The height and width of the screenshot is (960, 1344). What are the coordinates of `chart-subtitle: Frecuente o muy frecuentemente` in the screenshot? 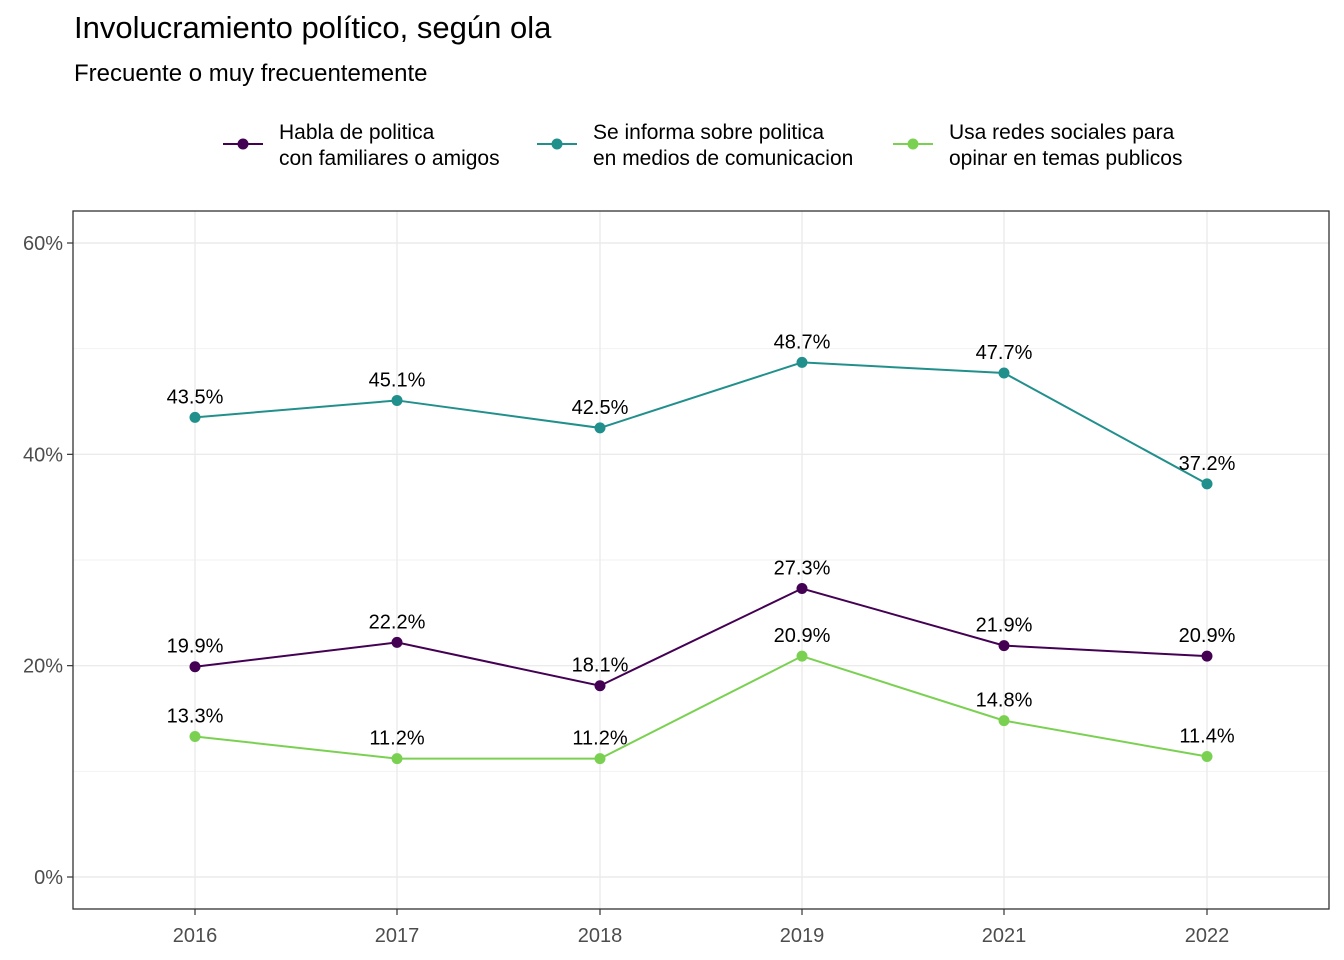 It's located at (251, 73).